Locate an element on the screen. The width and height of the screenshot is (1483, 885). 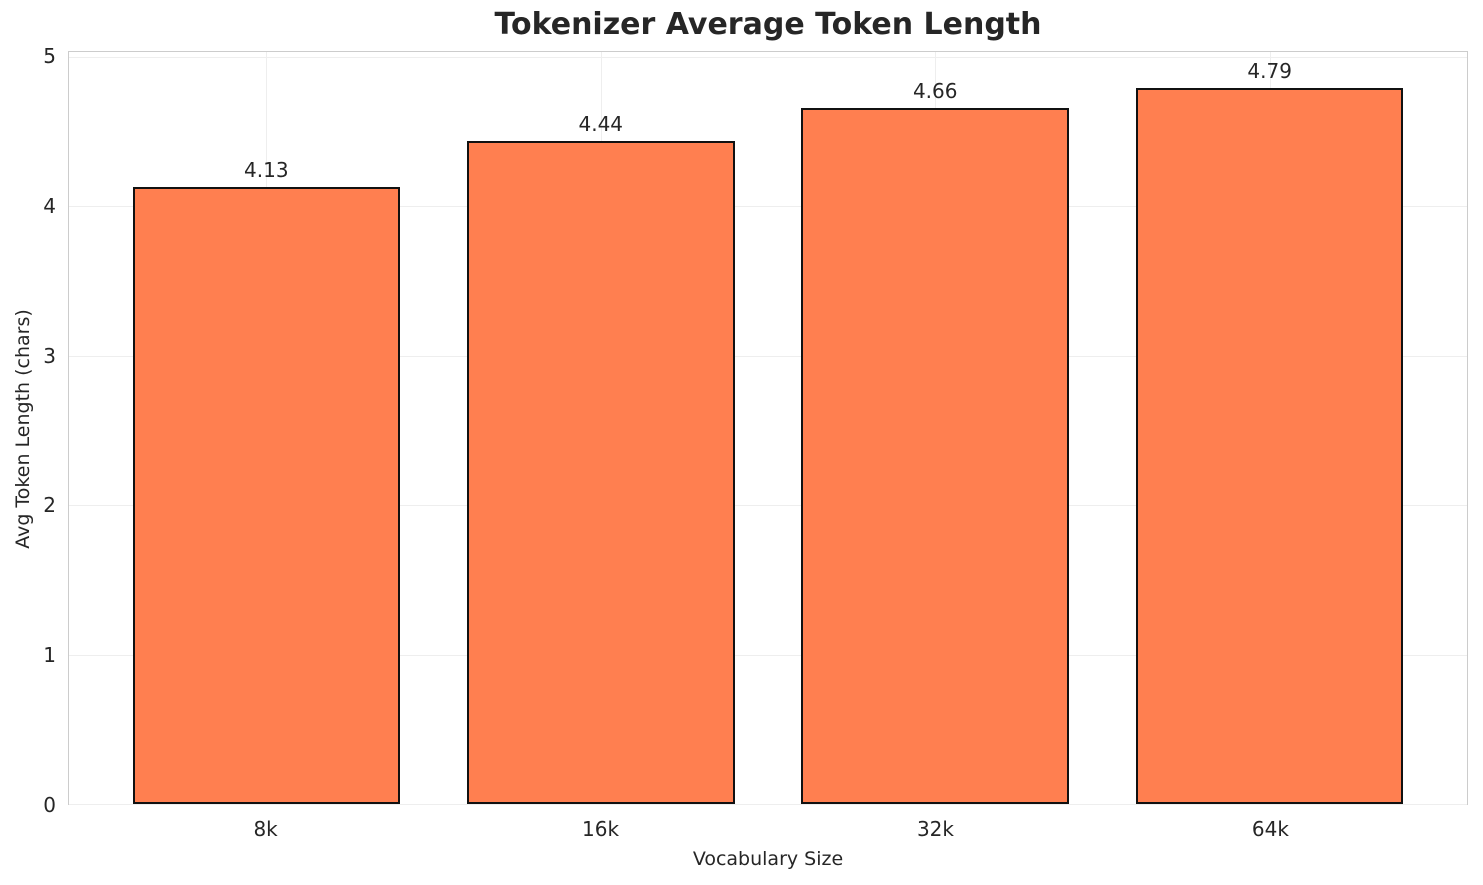
bar-16k is located at coordinates (600, 472).